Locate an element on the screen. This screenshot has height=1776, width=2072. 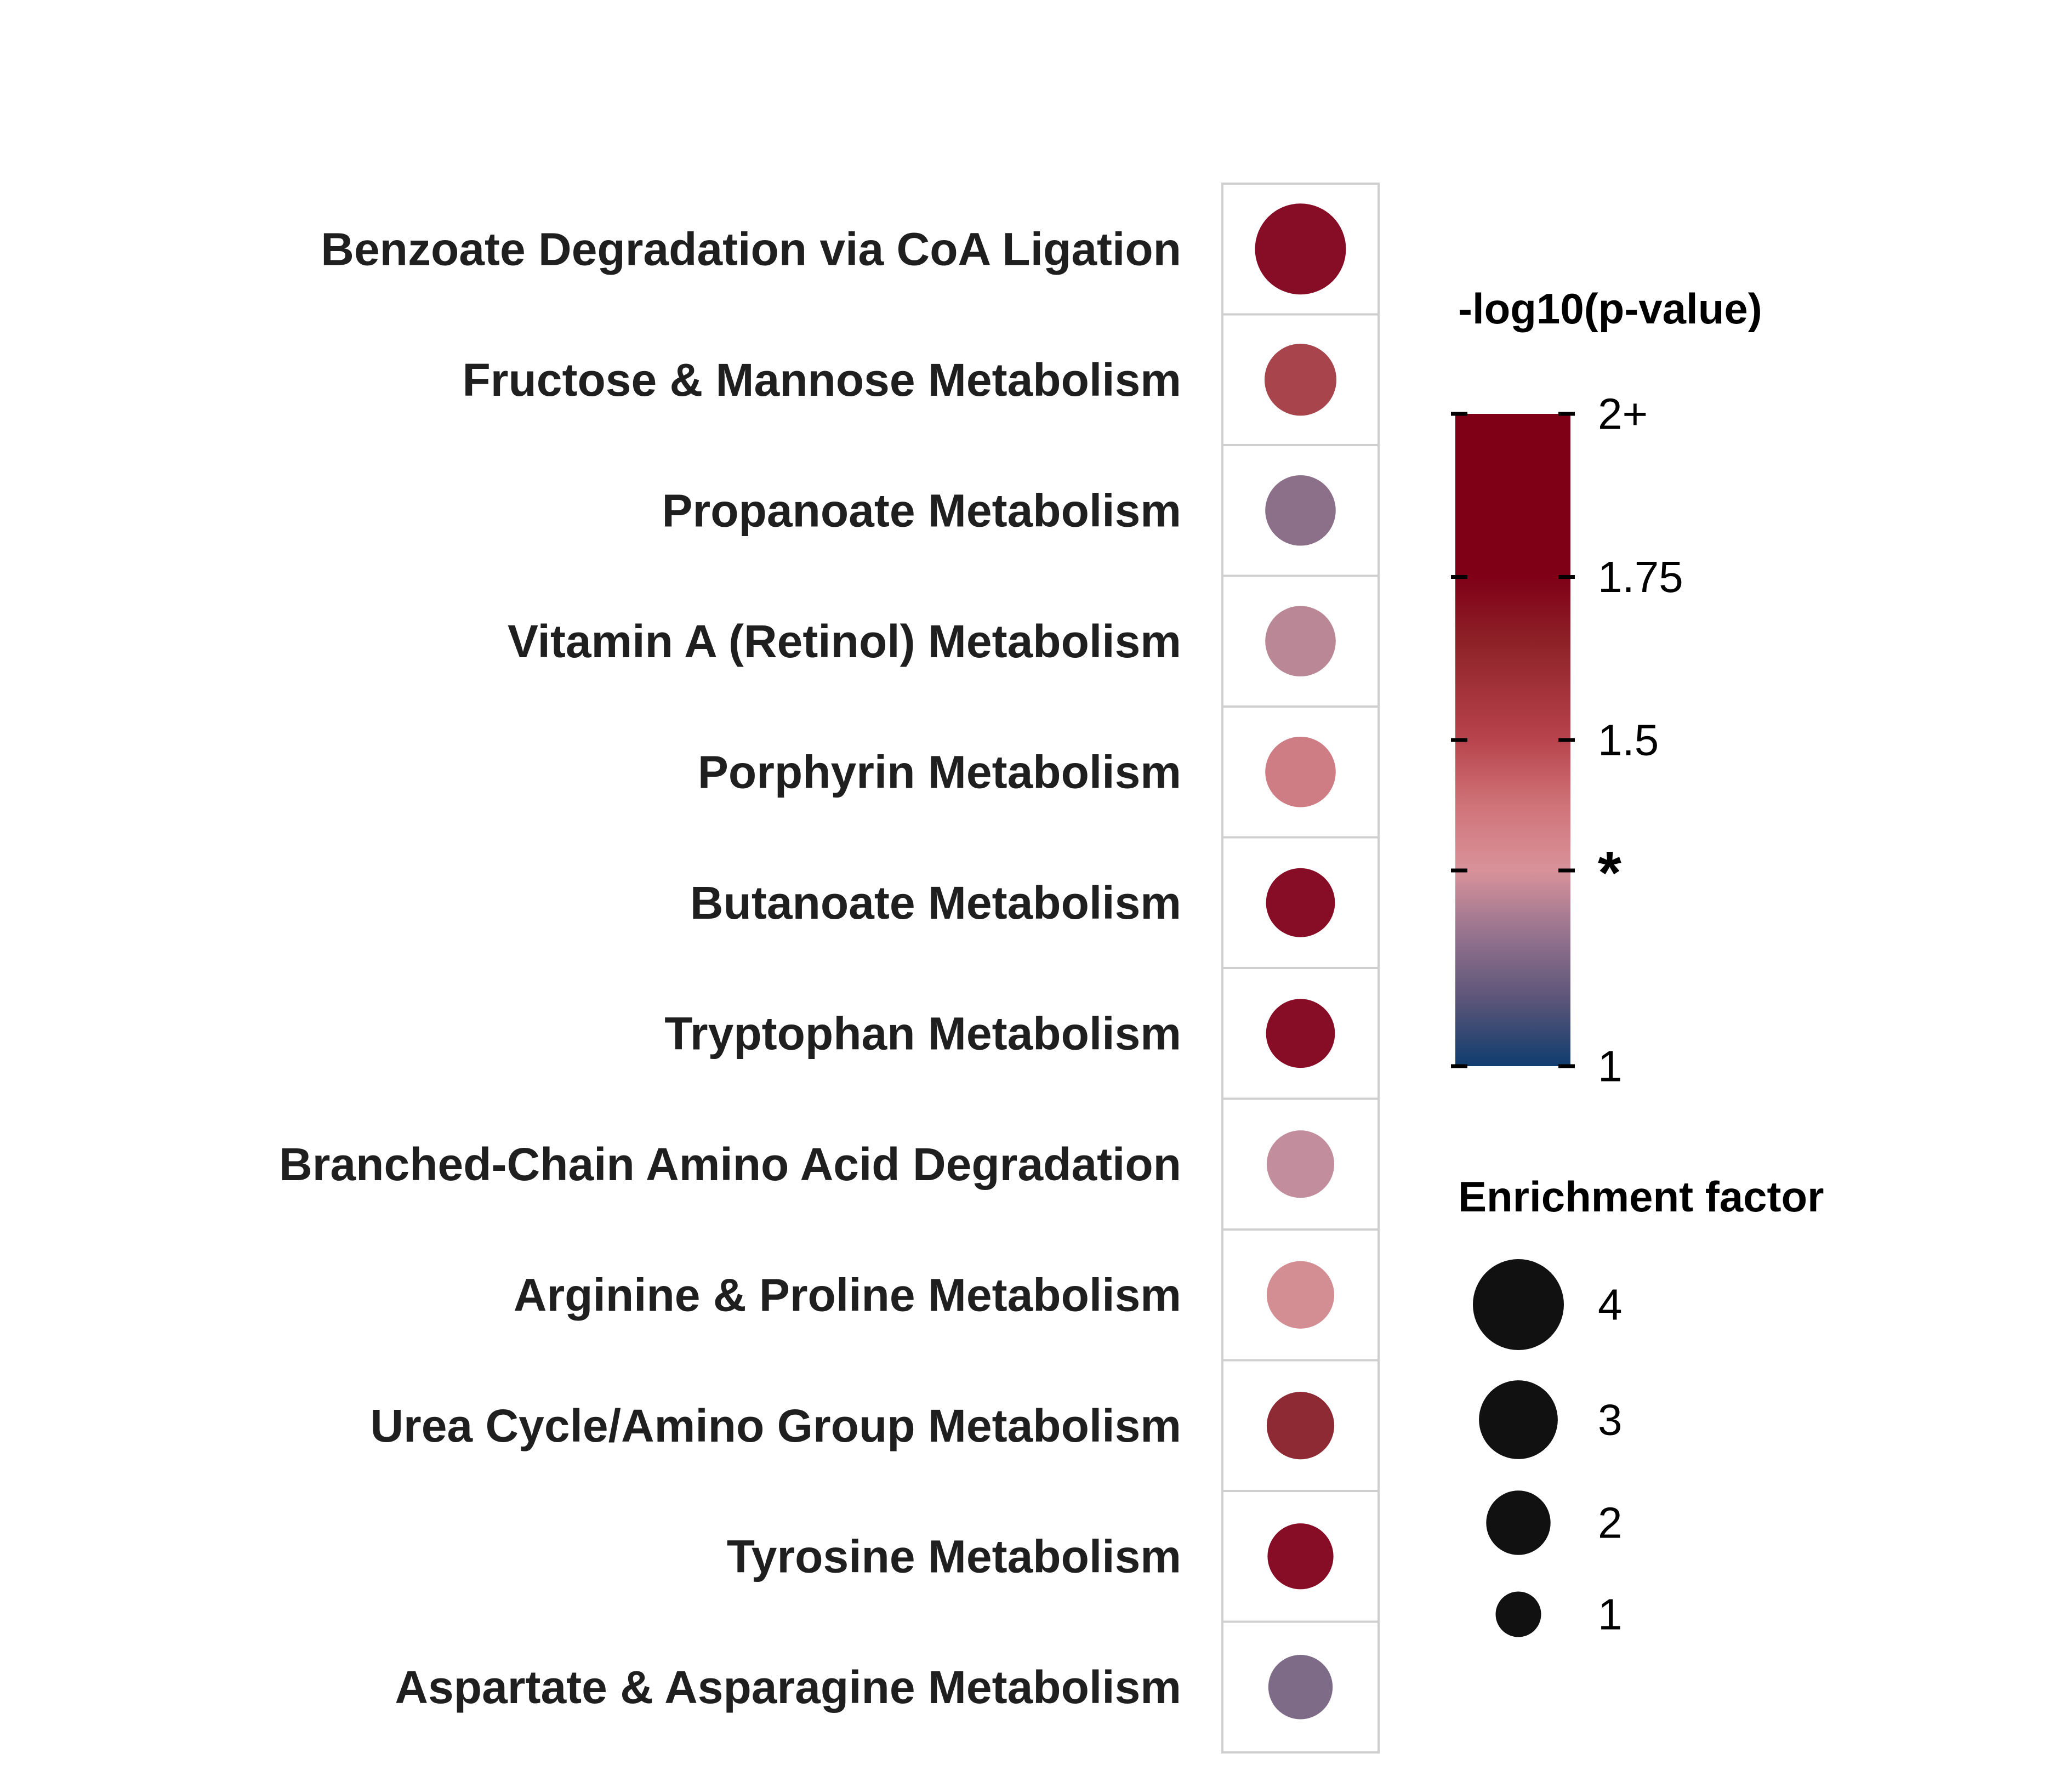
colorbar-tick-label: * is located at coordinates (1609, 873).